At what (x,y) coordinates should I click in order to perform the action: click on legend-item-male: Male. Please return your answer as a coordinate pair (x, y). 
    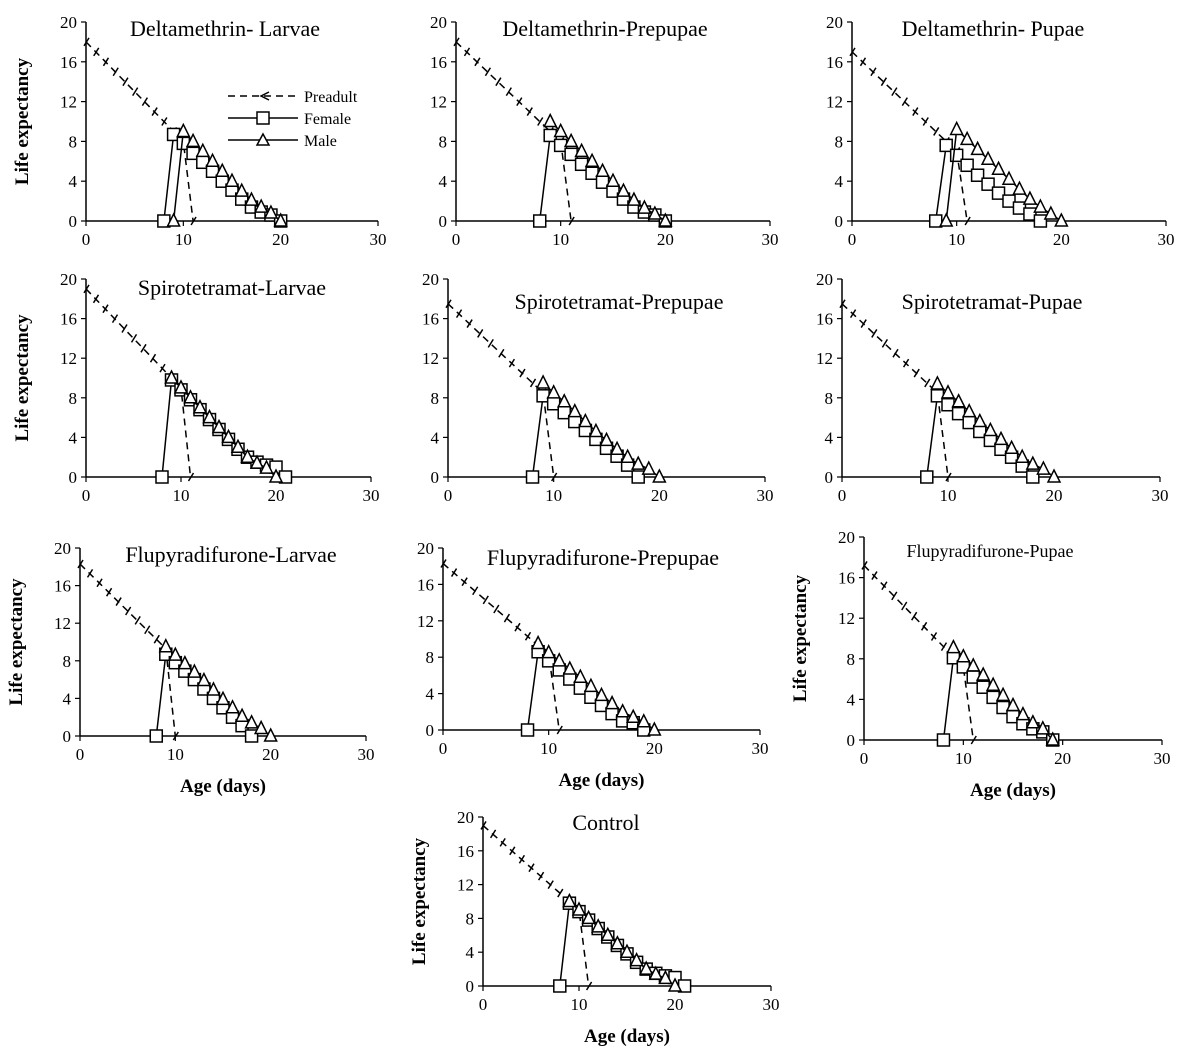
    Looking at the image, I should click on (282, 141).